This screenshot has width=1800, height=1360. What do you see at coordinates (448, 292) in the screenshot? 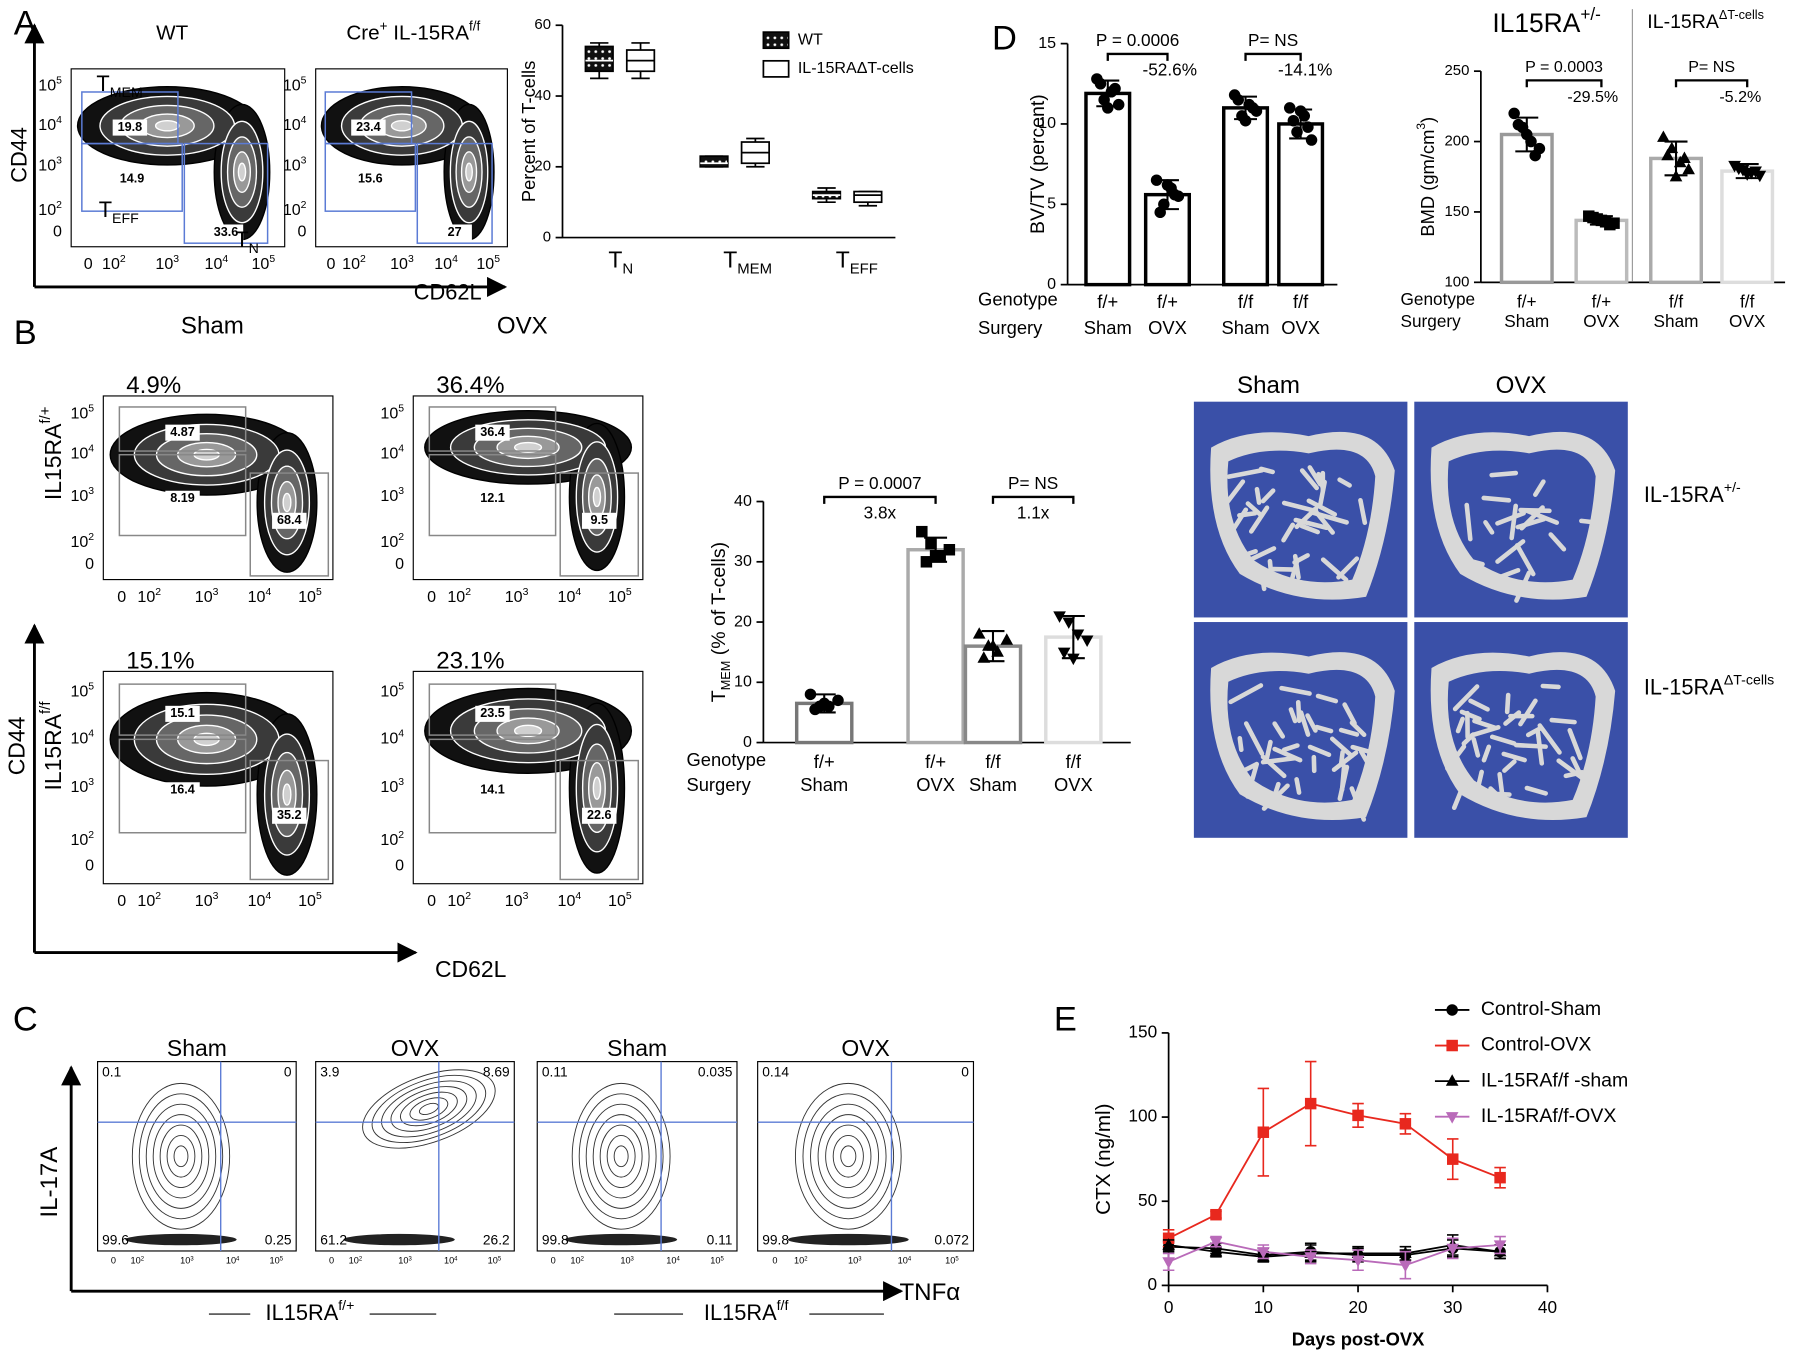
I see `axis-label: CD62L` at bounding box center [448, 292].